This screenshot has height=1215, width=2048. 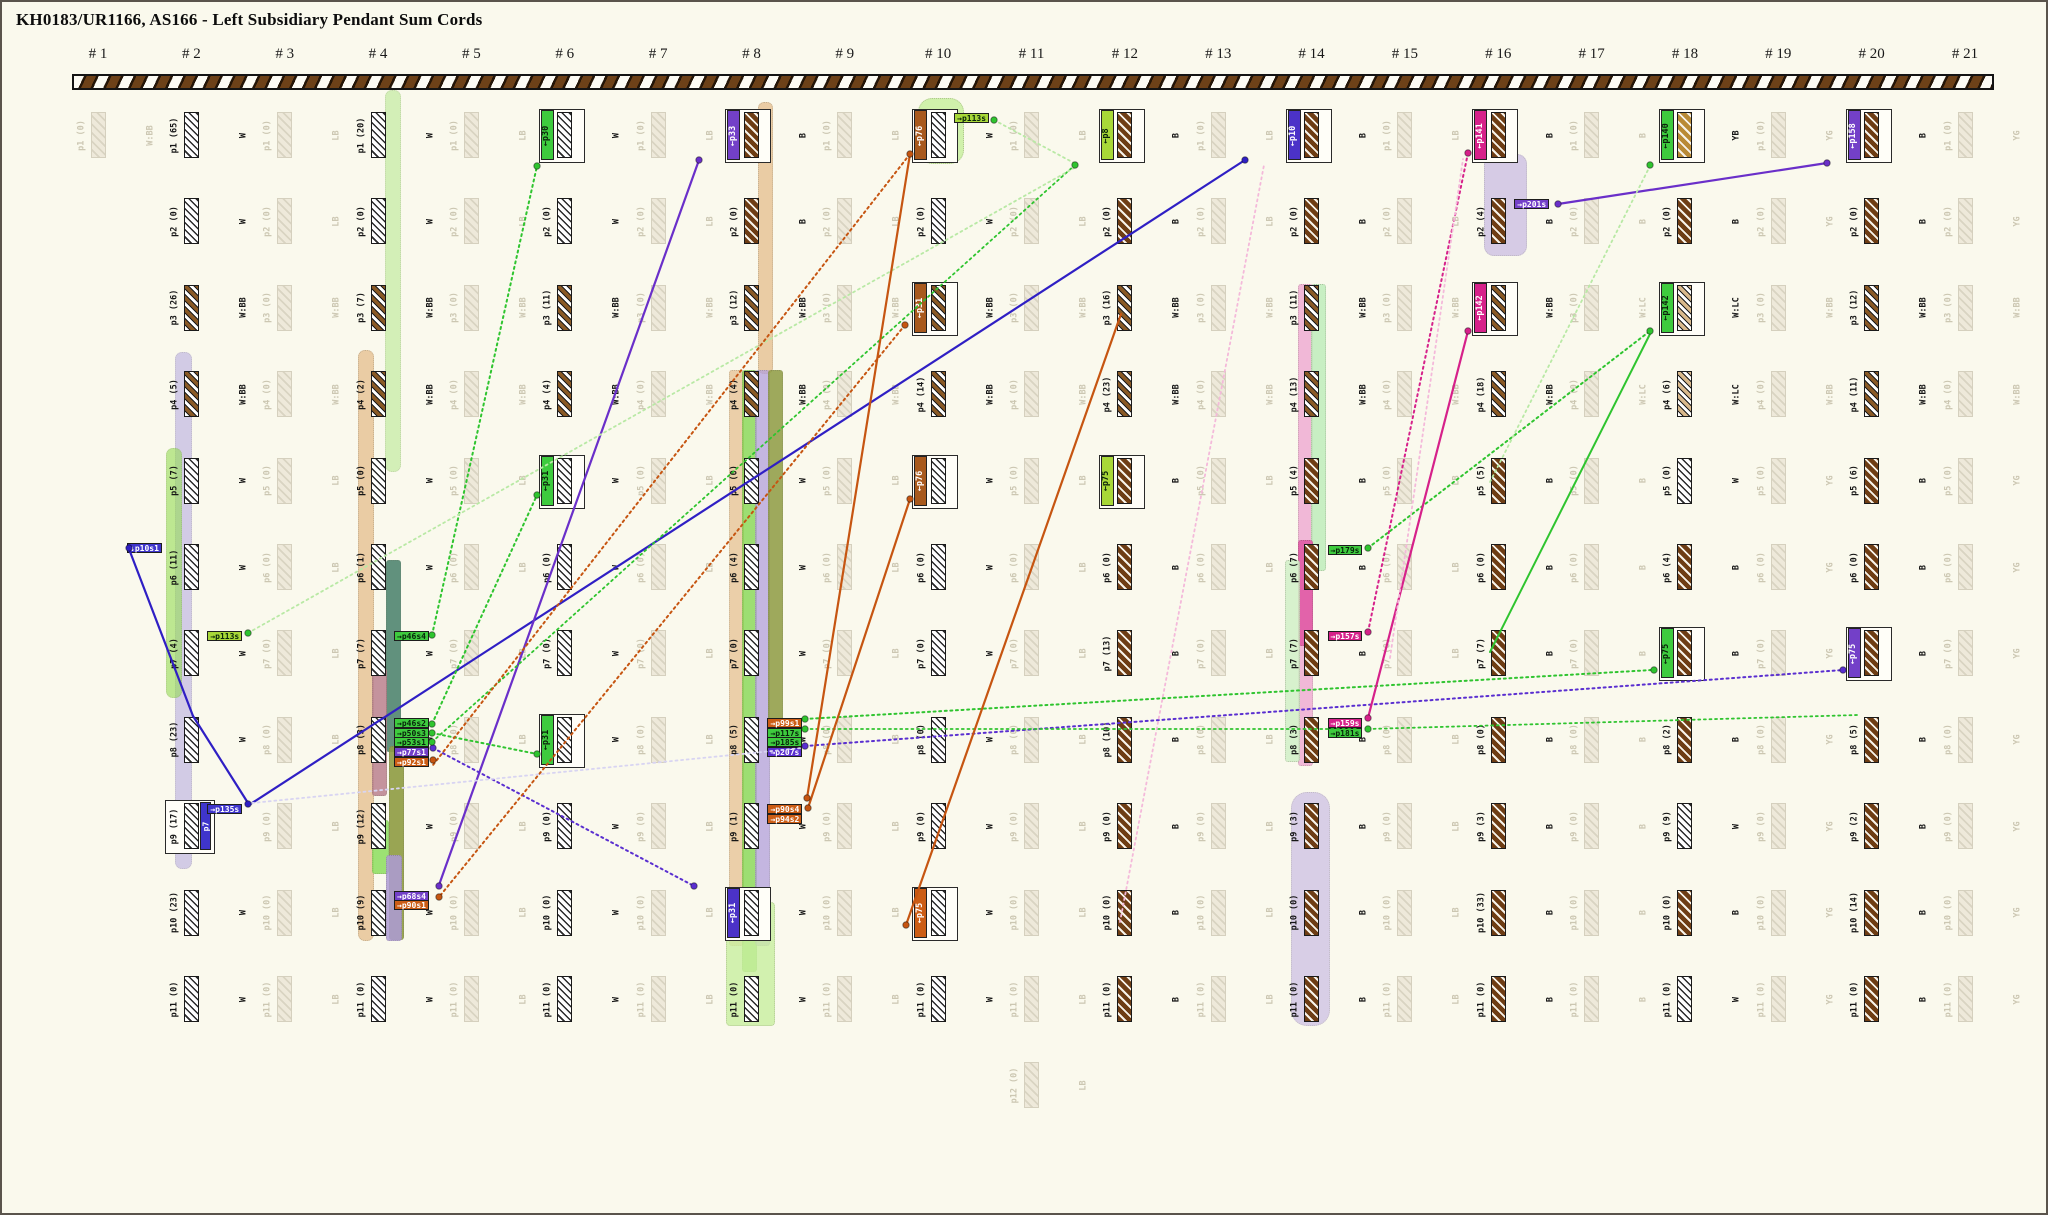 What do you see at coordinates (1125, 653) in the screenshot?
I see `cord-bar-c12-p7` at bounding box center [1125, 653].